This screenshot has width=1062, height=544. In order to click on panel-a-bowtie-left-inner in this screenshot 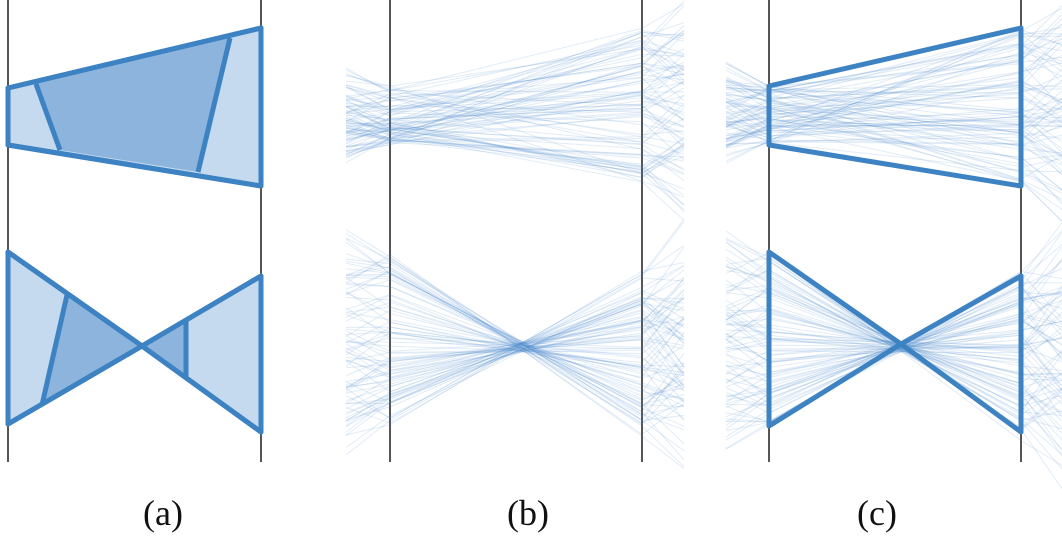, I will do `click(92, 350)`.